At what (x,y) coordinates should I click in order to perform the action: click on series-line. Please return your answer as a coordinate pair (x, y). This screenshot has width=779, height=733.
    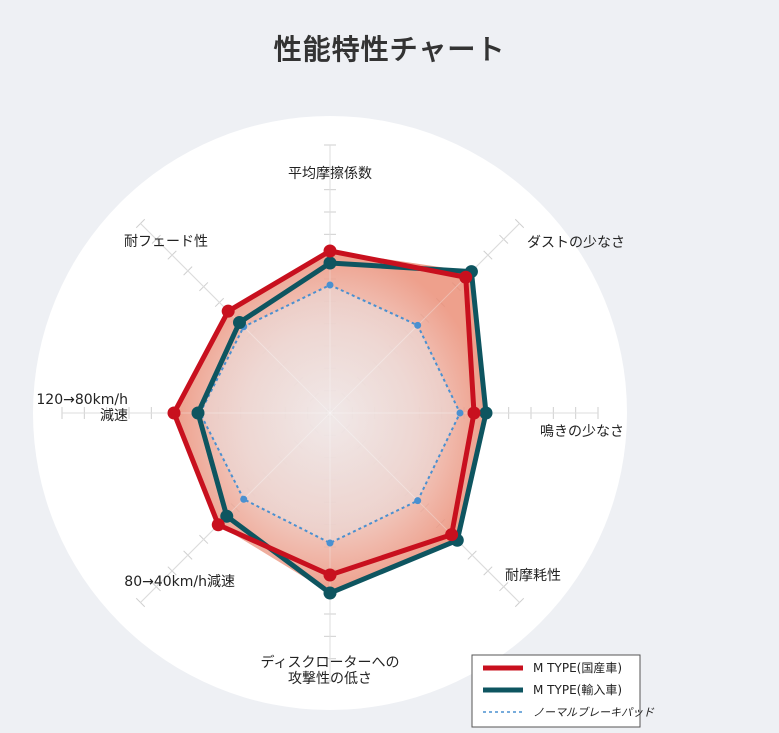
    Looking at the image, I should click on (330, 414).